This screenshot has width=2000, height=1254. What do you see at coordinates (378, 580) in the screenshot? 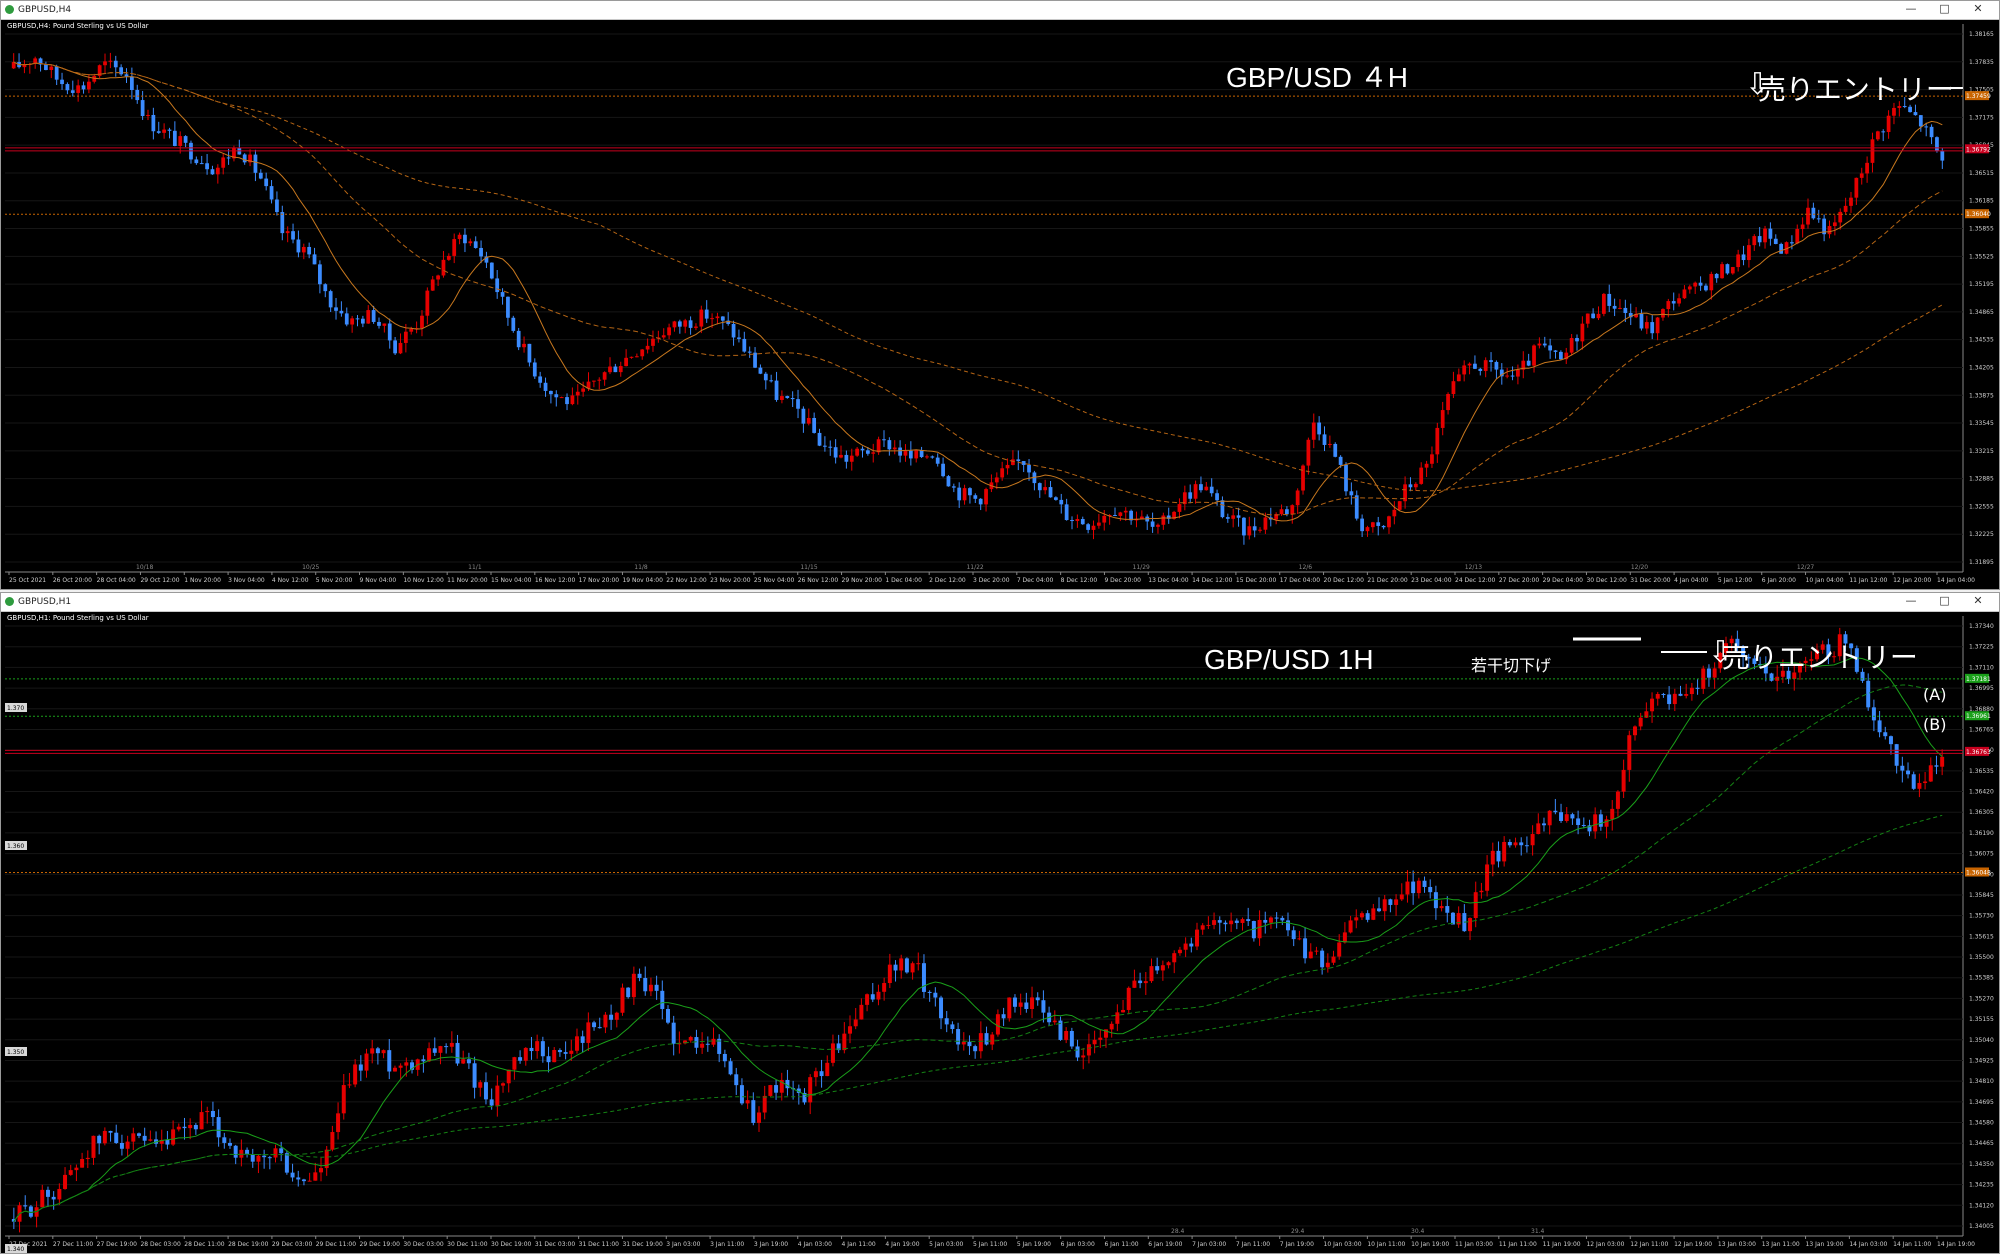
I see `x-tick-label: 9 Nov 04:00` at bounding box center [378, 580].